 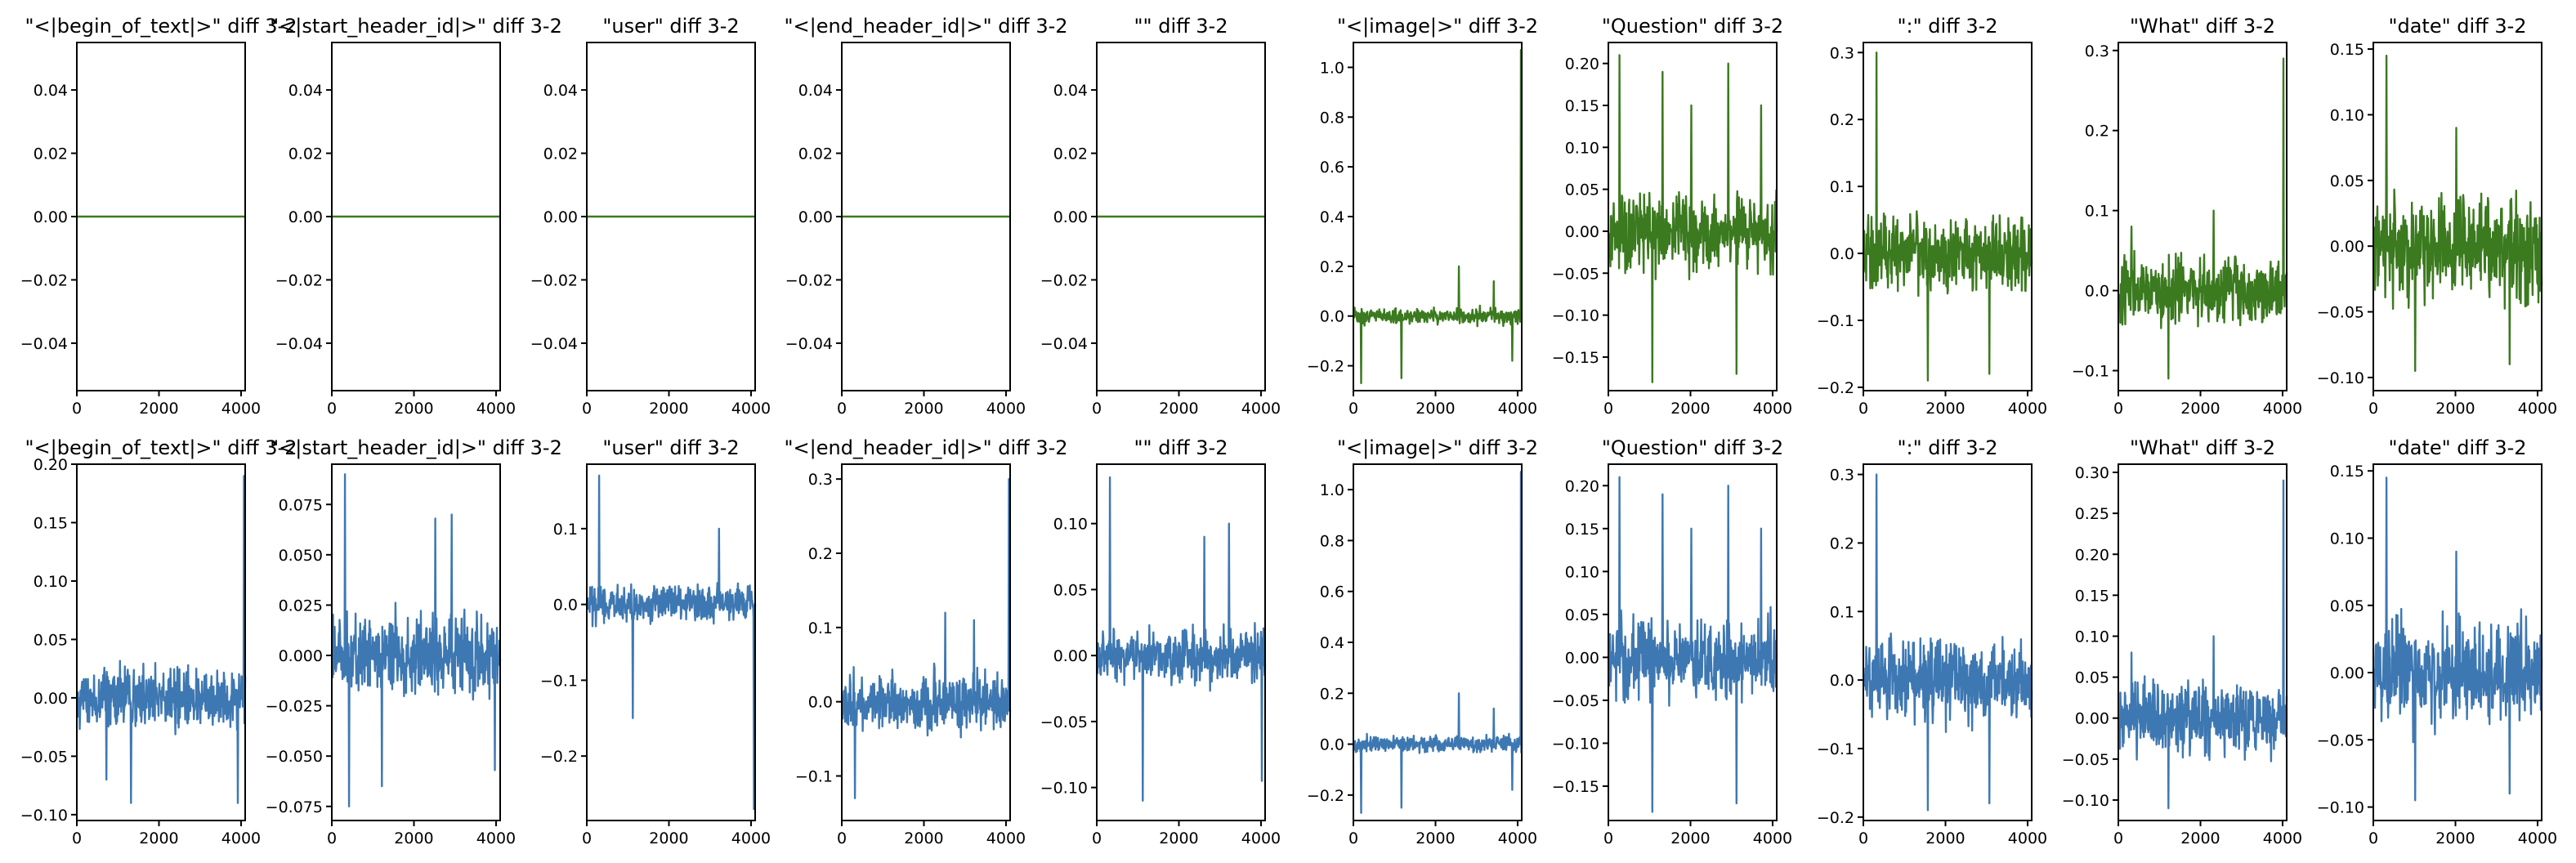 I want to click on subplot-title: "What" diff 3-2, so click(x=2202, y=26).